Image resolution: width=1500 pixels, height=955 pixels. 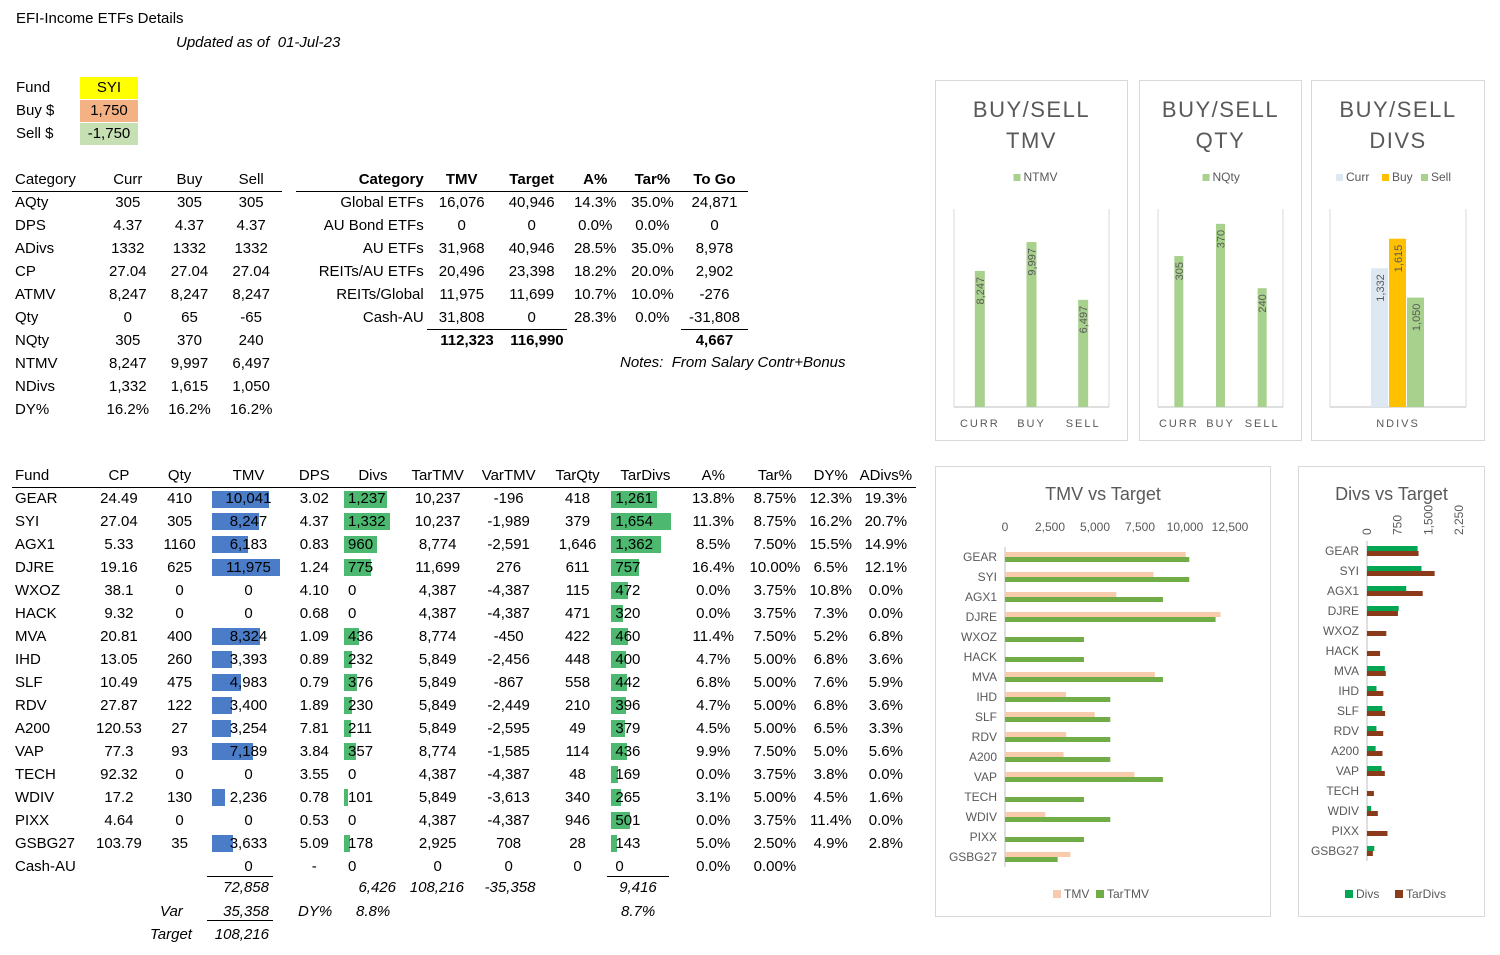 What do you see at coordinates (35, 386) in the screenshot?
I see `summary-row-label: NDivs` at bounding box center [35, 386].